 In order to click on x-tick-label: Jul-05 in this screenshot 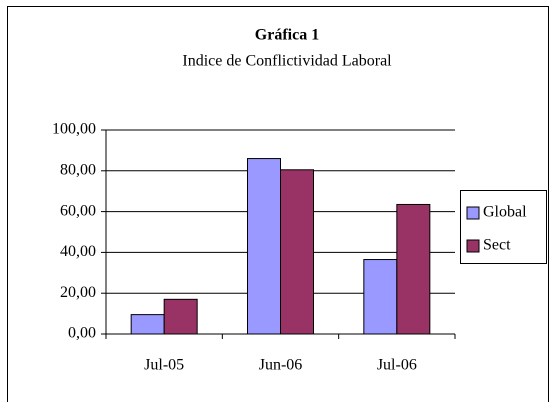, I will do `click(164, 365)`.